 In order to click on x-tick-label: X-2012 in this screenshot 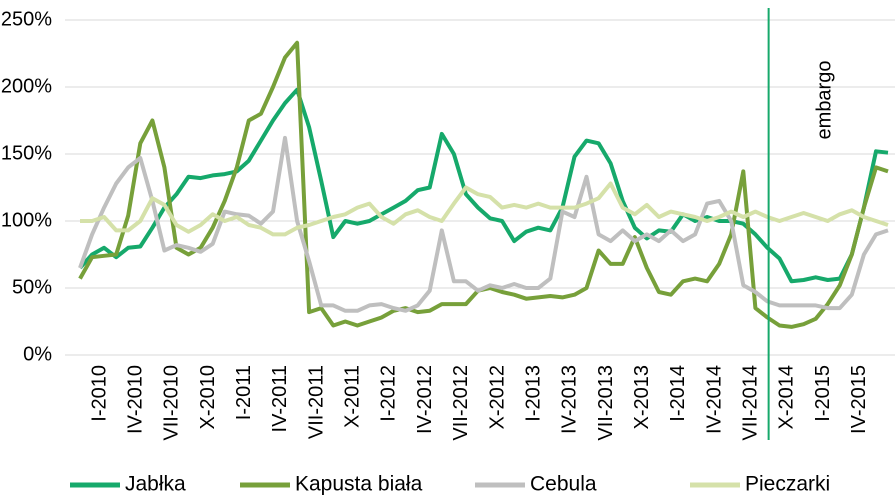, I will do `click(497, 397)`.